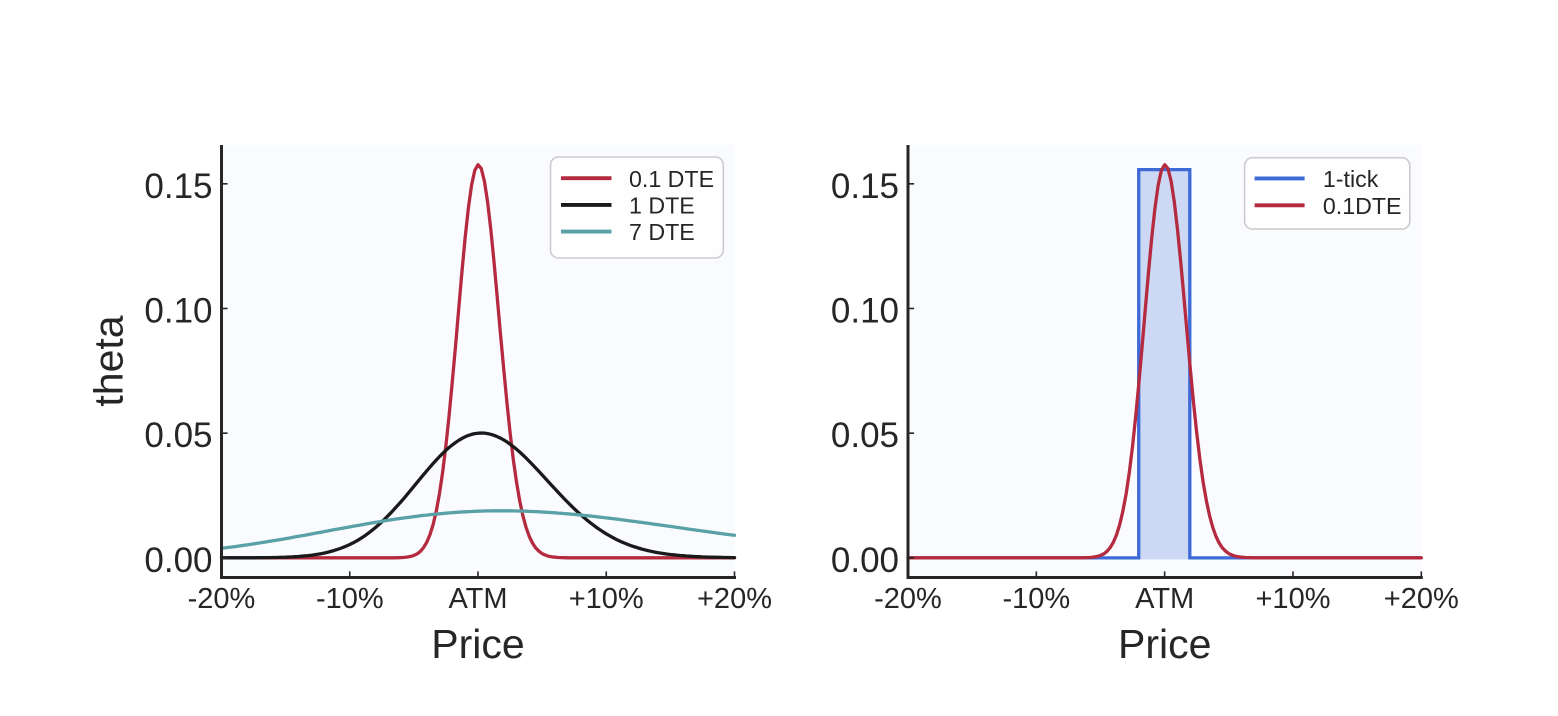 This screenshot has width=1558, height=716. What do you see at coordinates (662, 206) in the screenshot?
I see `svg-text: 1 DTE` at bounding box center [662, 206].